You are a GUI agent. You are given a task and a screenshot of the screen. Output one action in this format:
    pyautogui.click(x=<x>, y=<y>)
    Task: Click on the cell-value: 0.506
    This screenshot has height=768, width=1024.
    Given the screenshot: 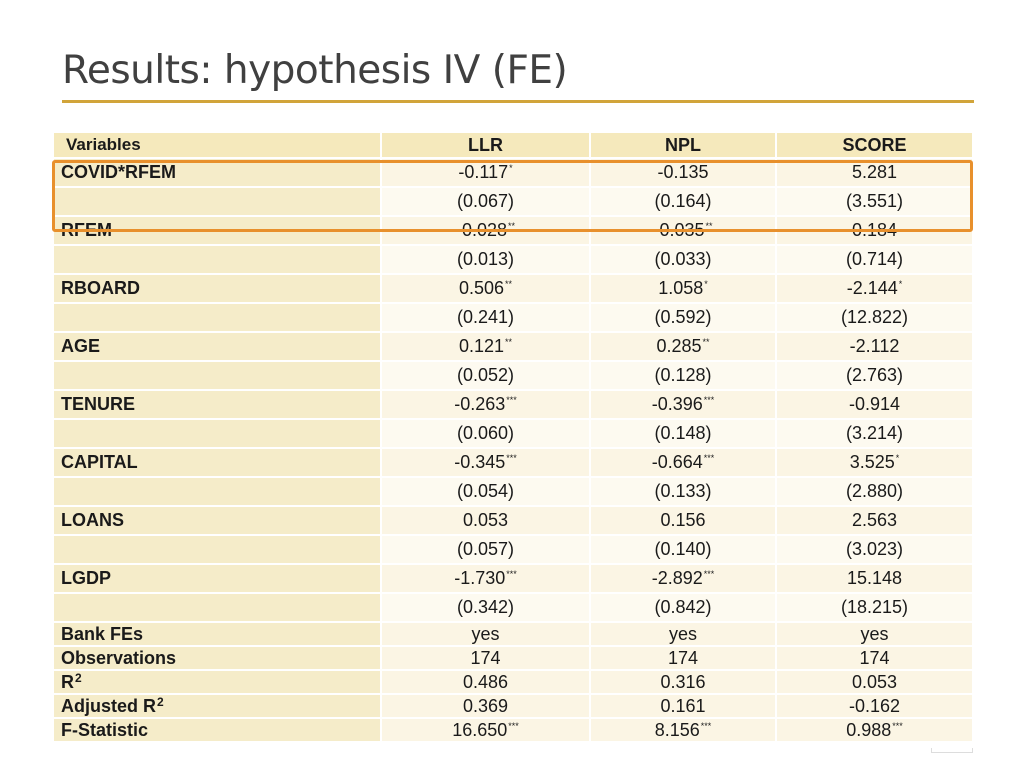 What is the action you would take?
    pyautogui.click(x=481, y=288)
    